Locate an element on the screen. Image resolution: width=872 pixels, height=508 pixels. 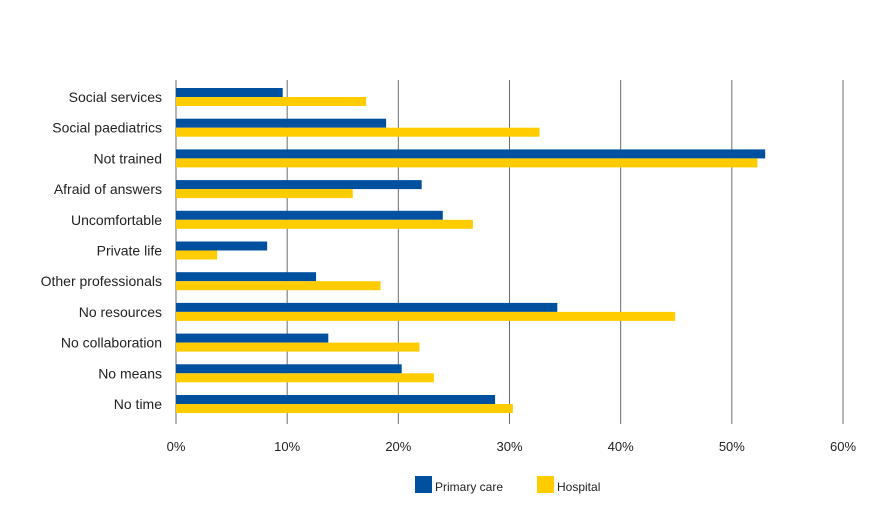
category-label: No means is located at coordinates (130, 373).